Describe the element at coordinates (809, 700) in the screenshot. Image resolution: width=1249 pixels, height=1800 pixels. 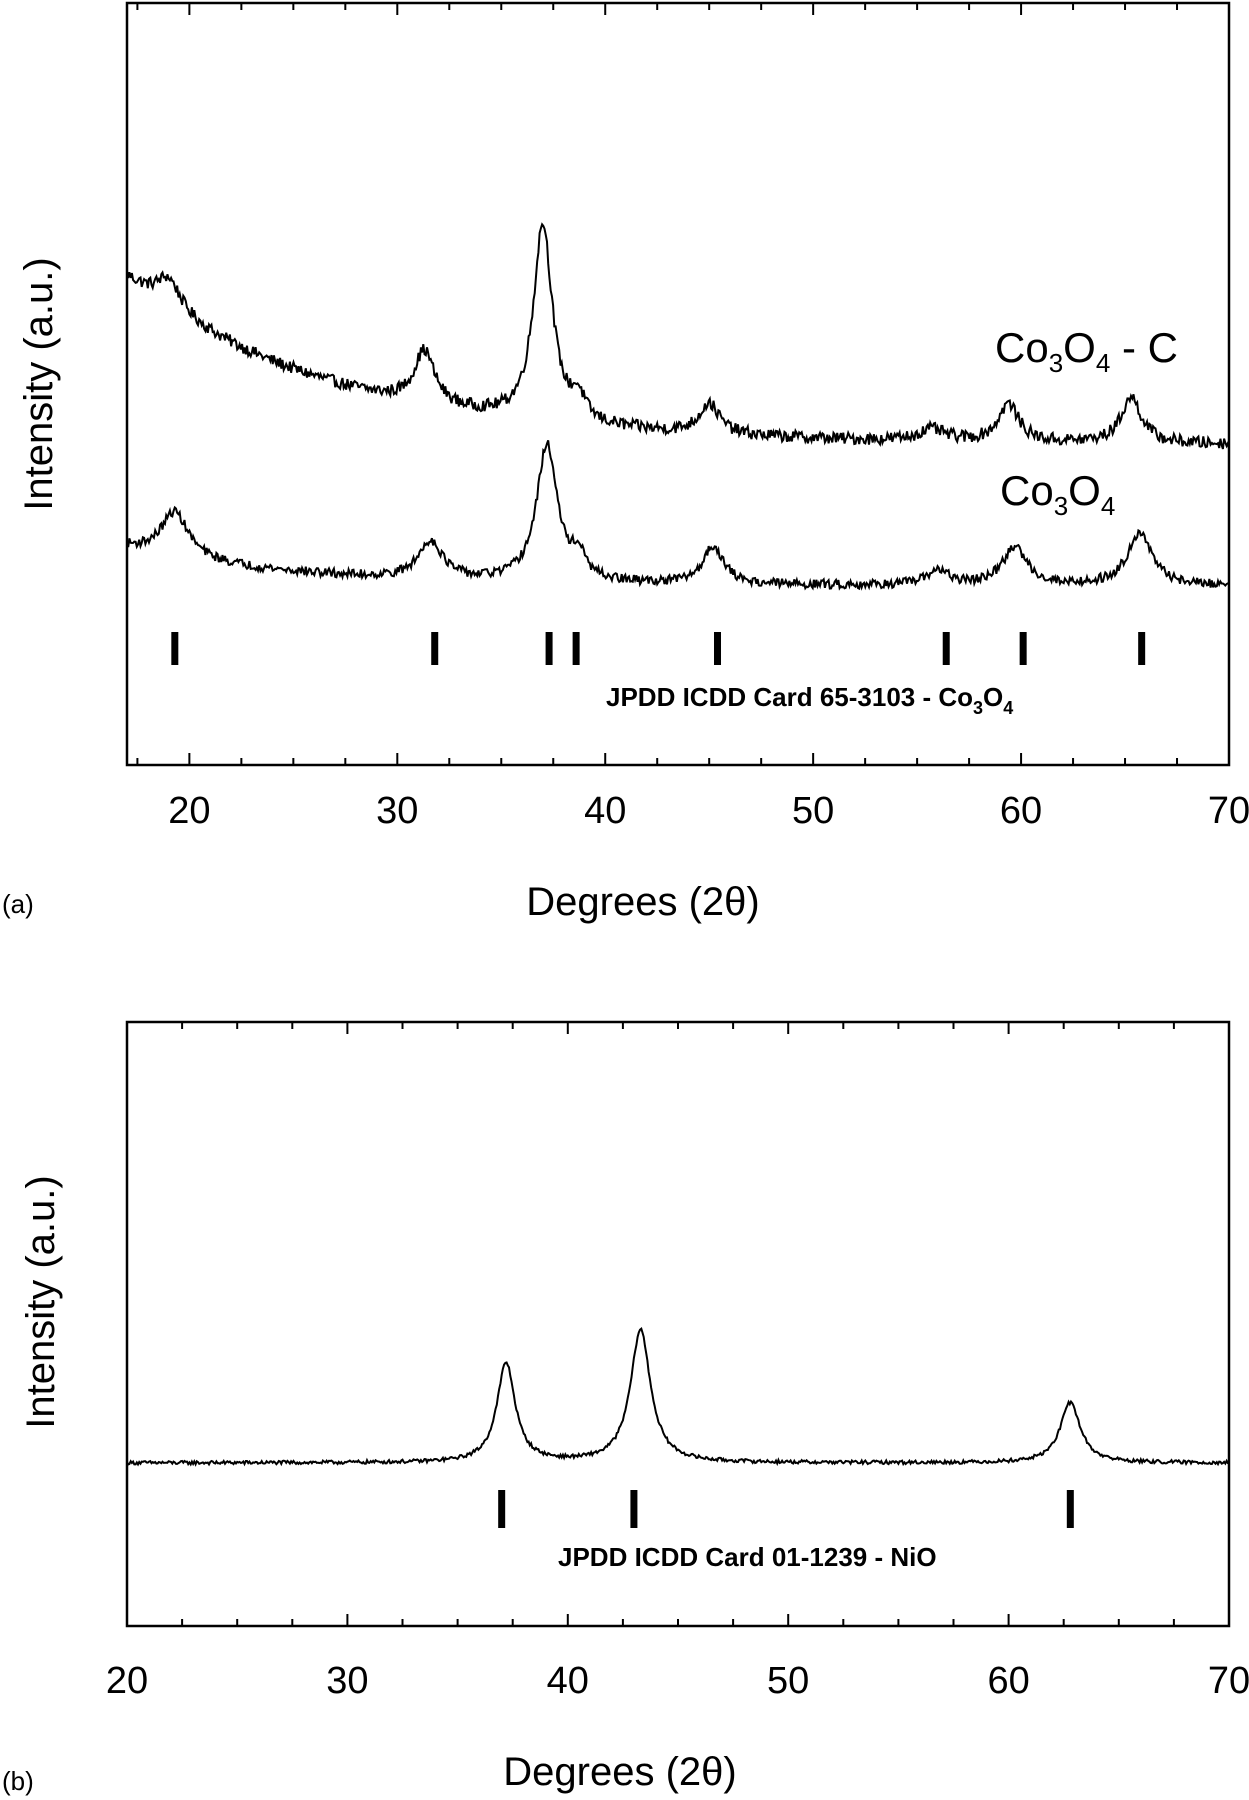
I see `reference-label-a: JPDD ICDD Card 65-3103 - Co3O4` at that location.